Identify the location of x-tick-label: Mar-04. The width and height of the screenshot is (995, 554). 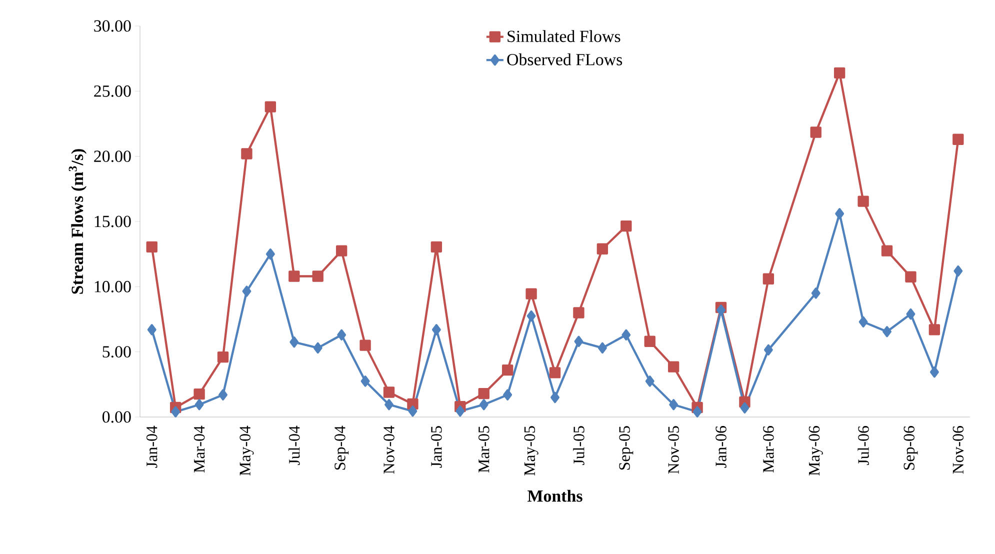
(199, 449).